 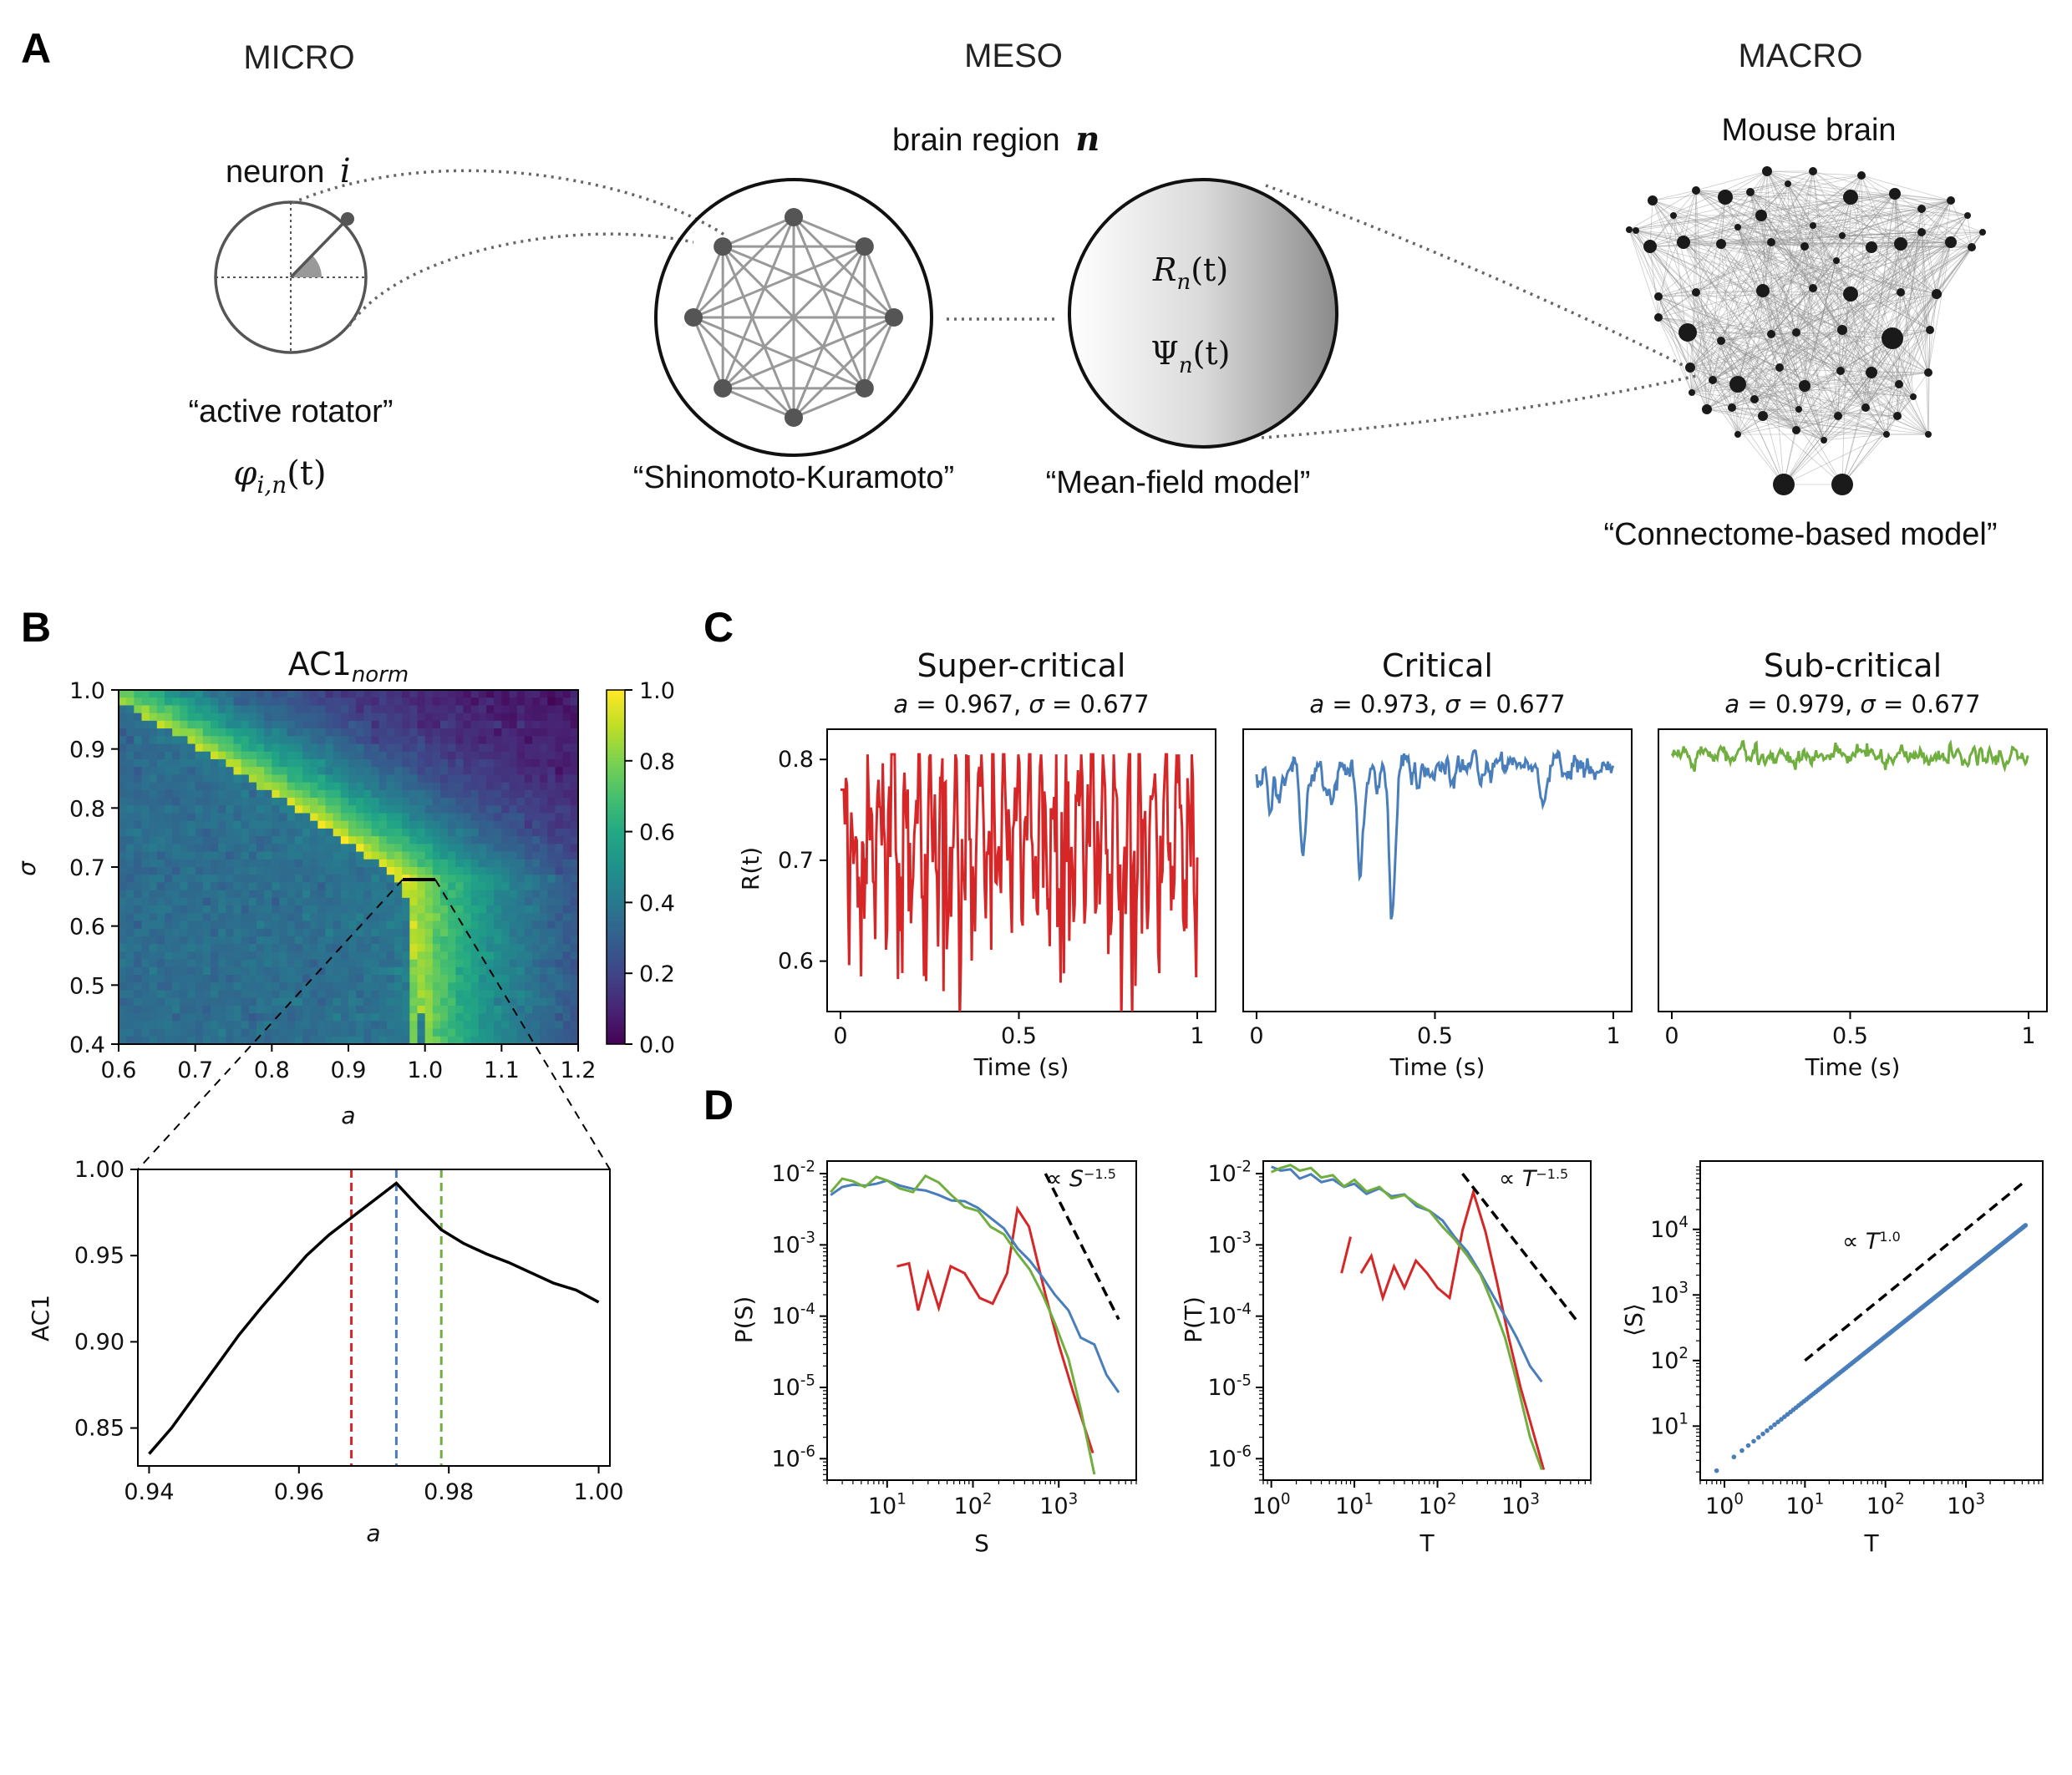 What do you see at coordinates (866, 307) in the screenshot?
I see `shinomoto-kuramoto-network: brain region n “Shinomoto-Kuramoto”` at bounding box center [866, 307].